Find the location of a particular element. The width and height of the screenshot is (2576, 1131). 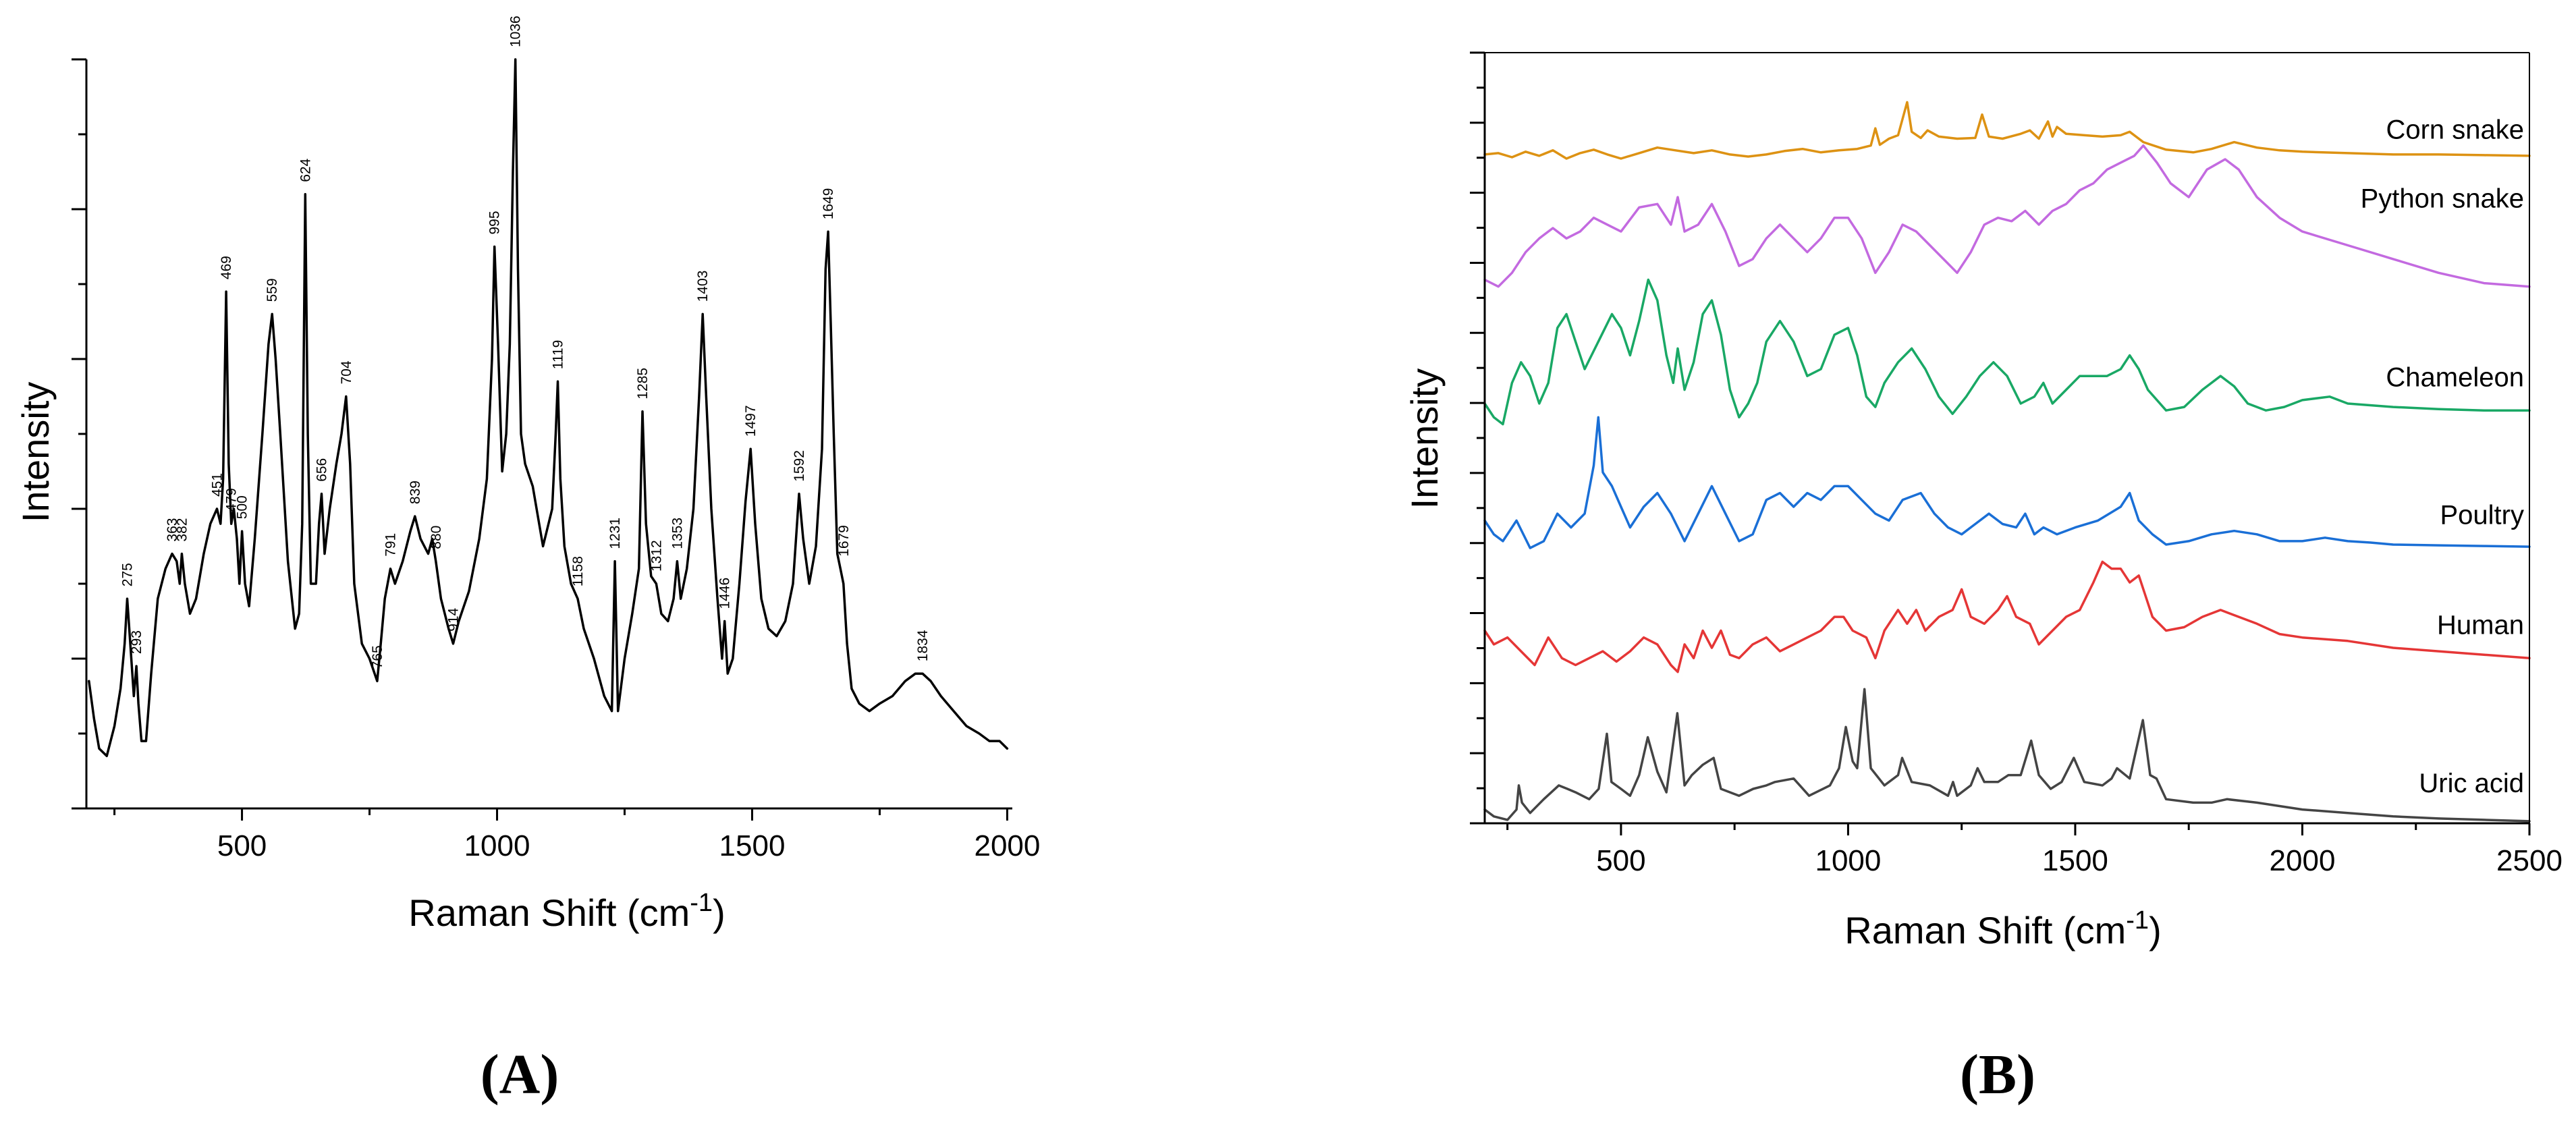

series-label-python-snake: Python snake is located at coordinates (2442, 199).